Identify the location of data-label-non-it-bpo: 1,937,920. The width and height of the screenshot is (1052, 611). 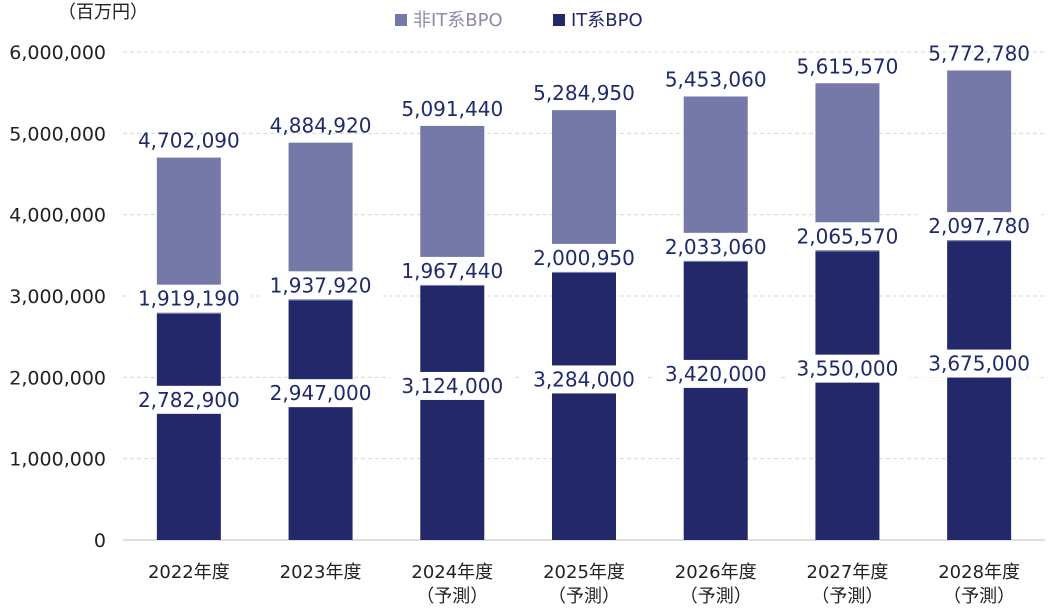
(321, 285).